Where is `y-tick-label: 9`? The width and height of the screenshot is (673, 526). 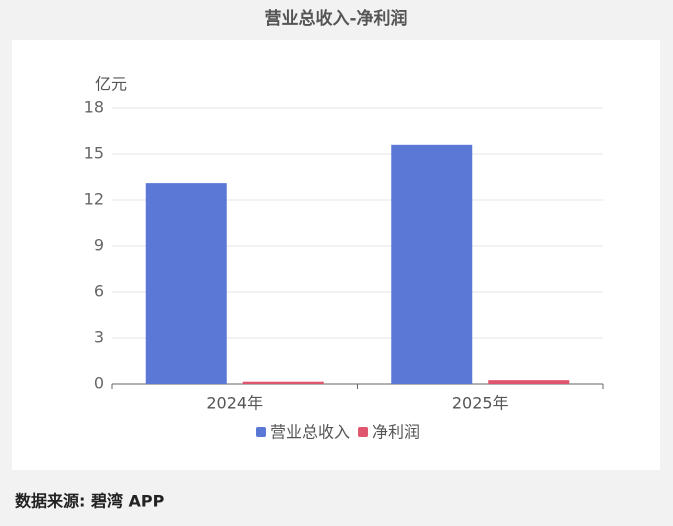
y-tick-label: 9 is located at coordinates (99, 245).